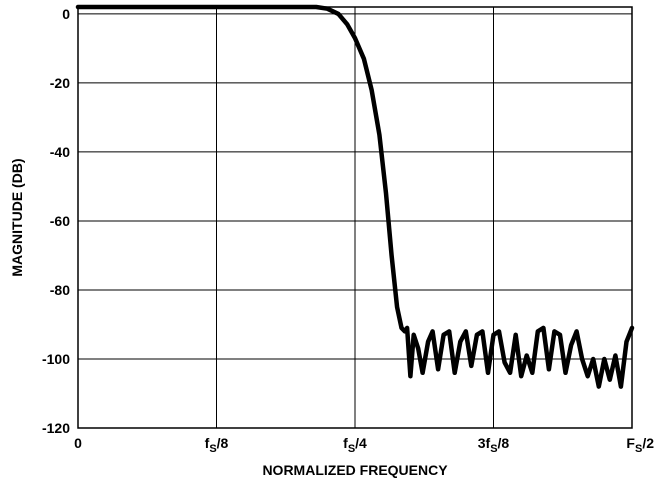 This screenshot has height=488, width=662. What do you see at coordinates (60, 152) in the screenshot?
I see `y-tick-label: -40` at bounding box center [60, 152].